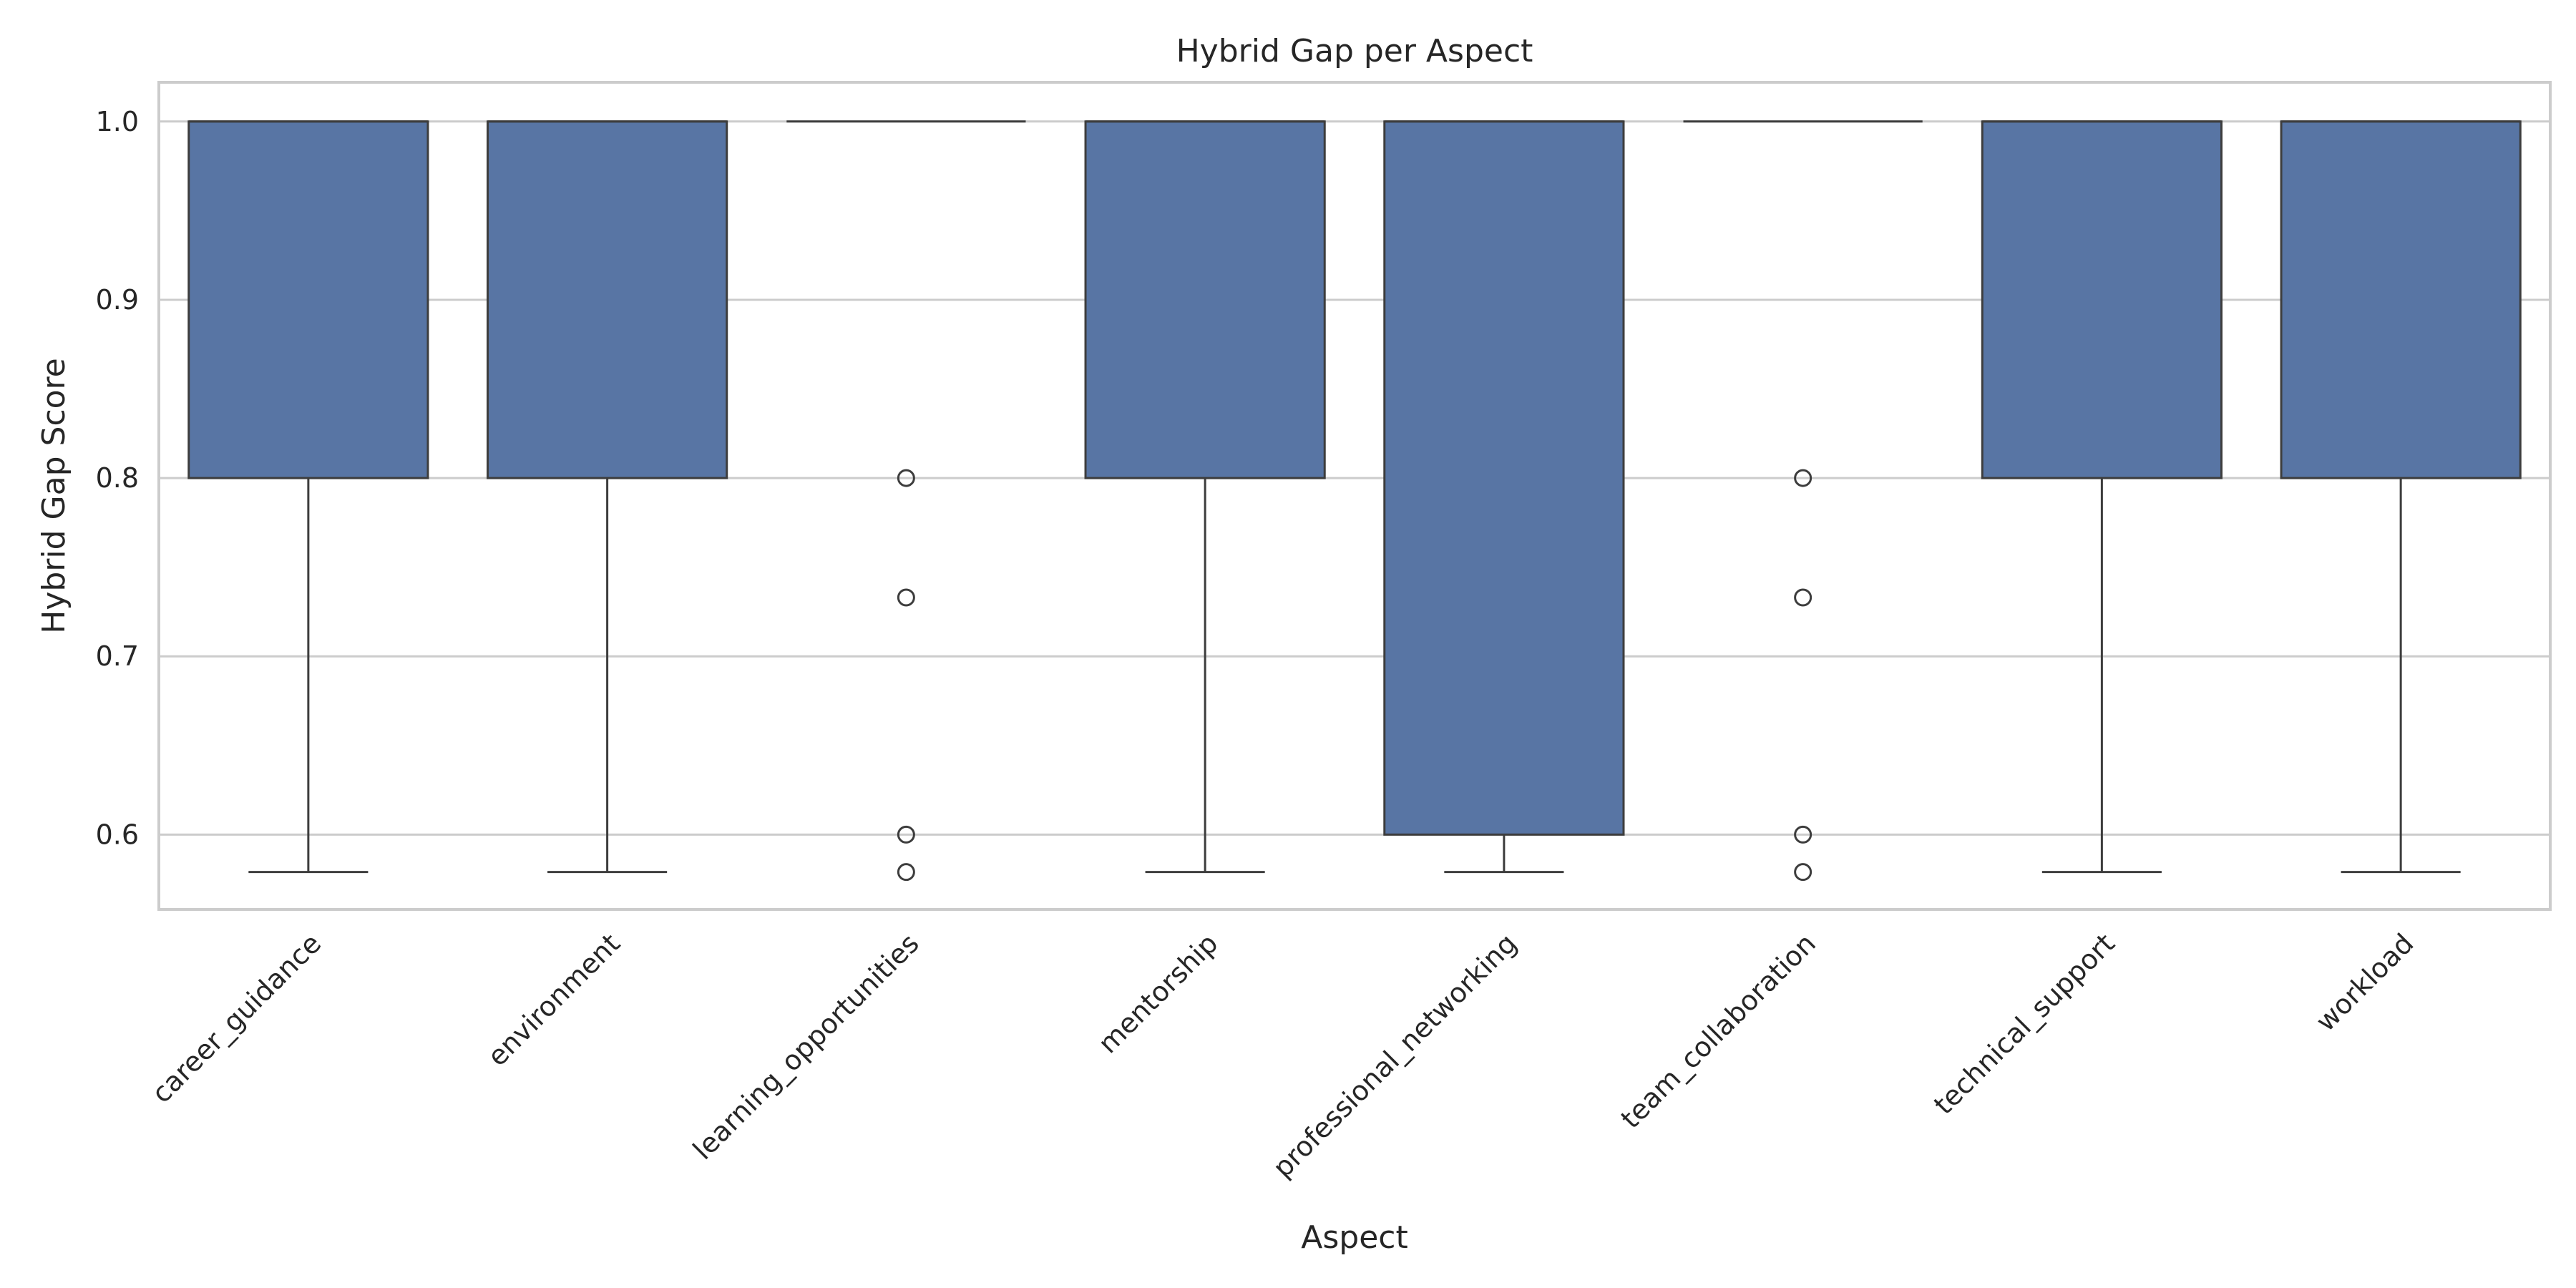 This screenshot has width=2576, height=1288. Describe the element at coordinates (1395, 1055) in the screenshot. I see `x-tick-label: professional_networking` at that location.